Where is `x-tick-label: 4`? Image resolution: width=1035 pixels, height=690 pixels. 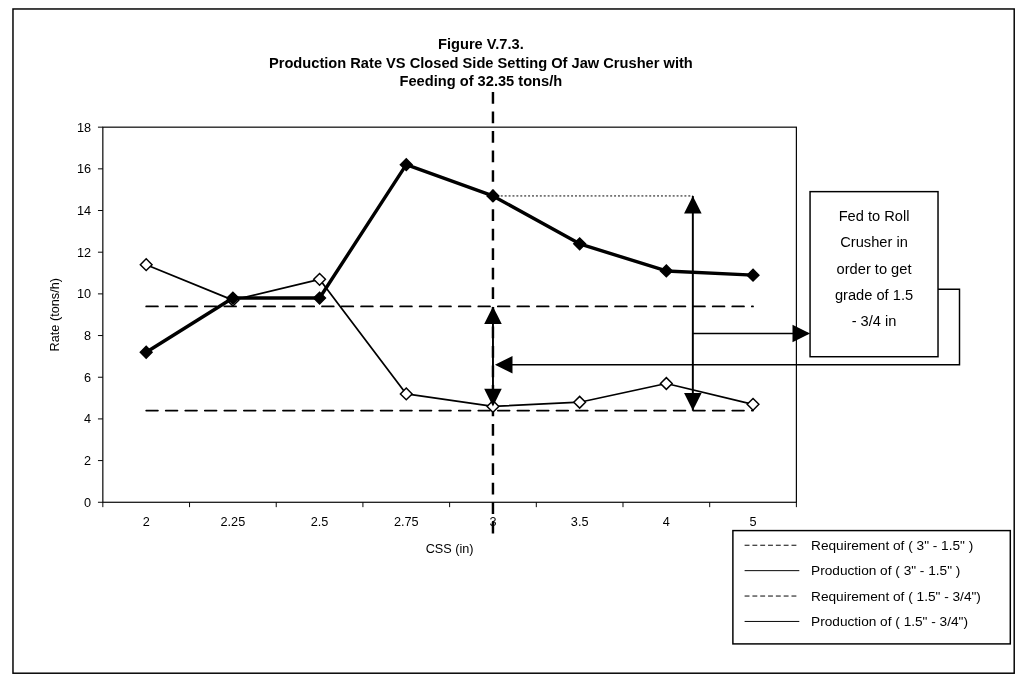 x-tick-label: 4 is located at coordinates (666, 521).